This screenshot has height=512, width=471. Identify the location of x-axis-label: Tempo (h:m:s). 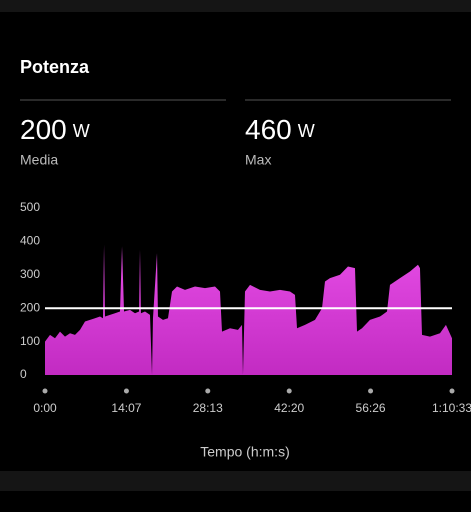
(244, 452).